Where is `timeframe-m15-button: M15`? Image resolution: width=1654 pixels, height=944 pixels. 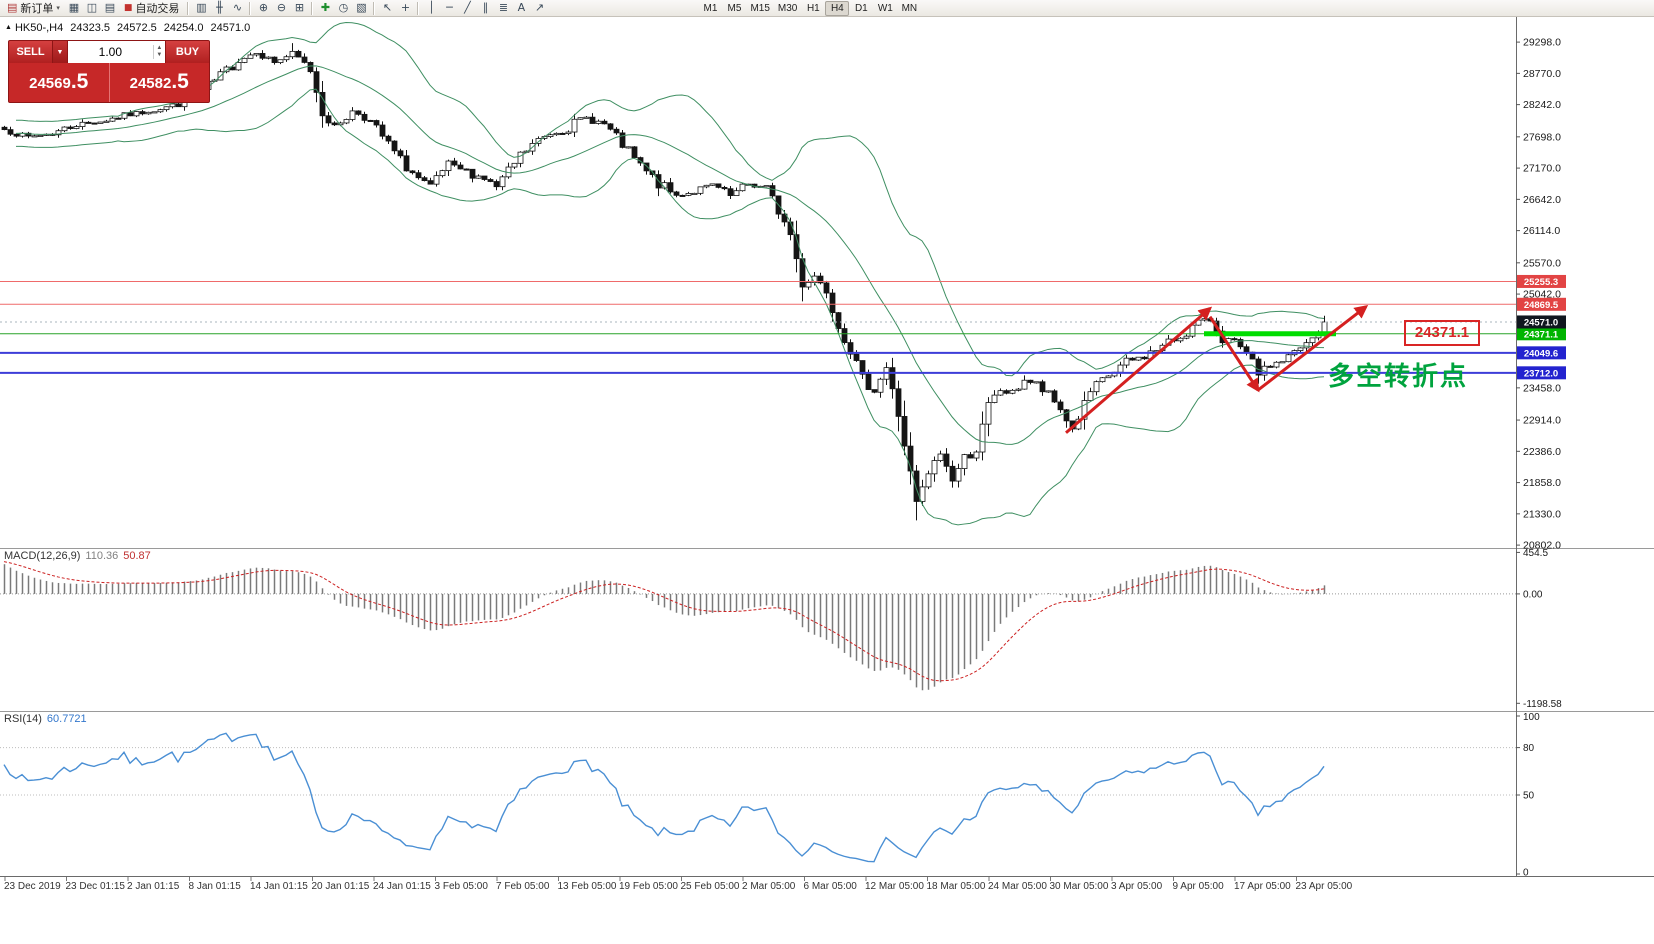
timeframe-m15-button: M15 is located at coordinates (759, 8).